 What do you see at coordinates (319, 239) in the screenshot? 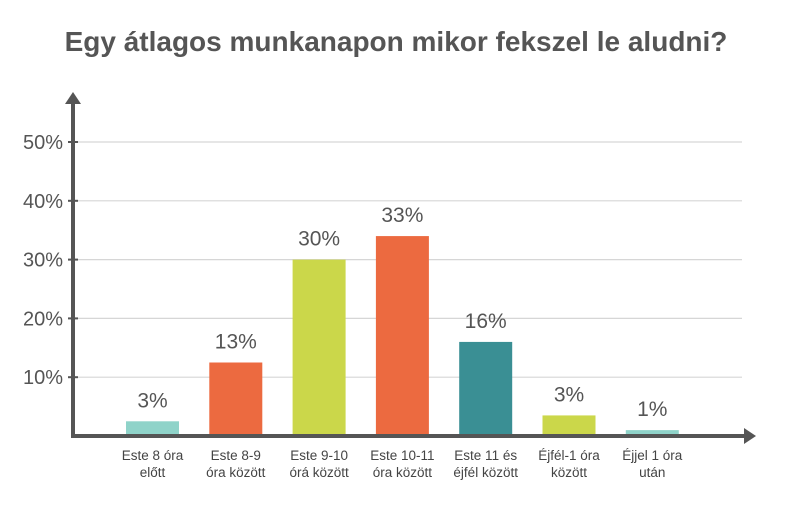
I see `data-label: 30%` at bounding box center [319, 239].